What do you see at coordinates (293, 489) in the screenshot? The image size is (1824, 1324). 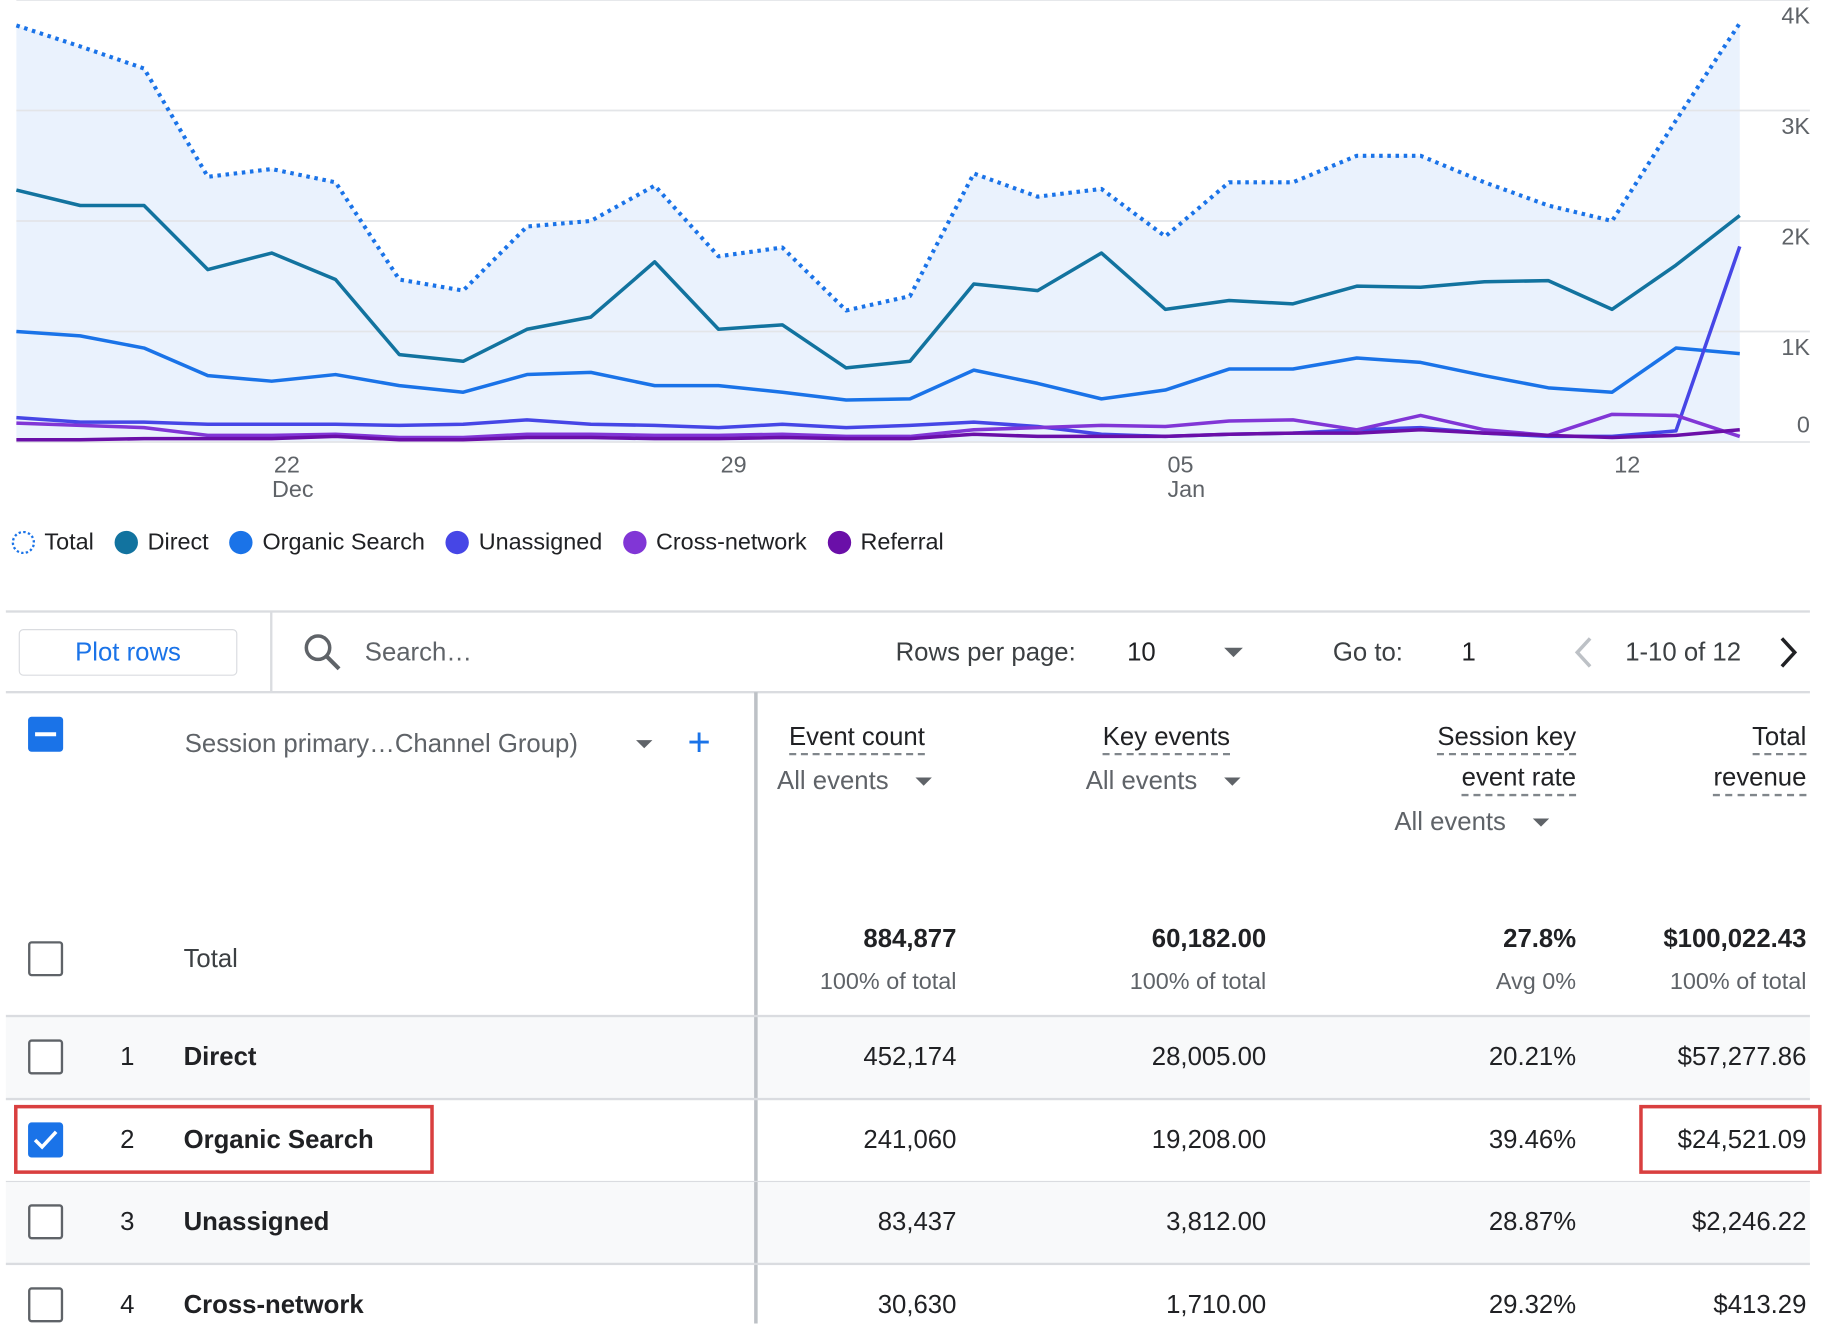 I see `x-tick-label: Dec` at bounding box center [293, 489].